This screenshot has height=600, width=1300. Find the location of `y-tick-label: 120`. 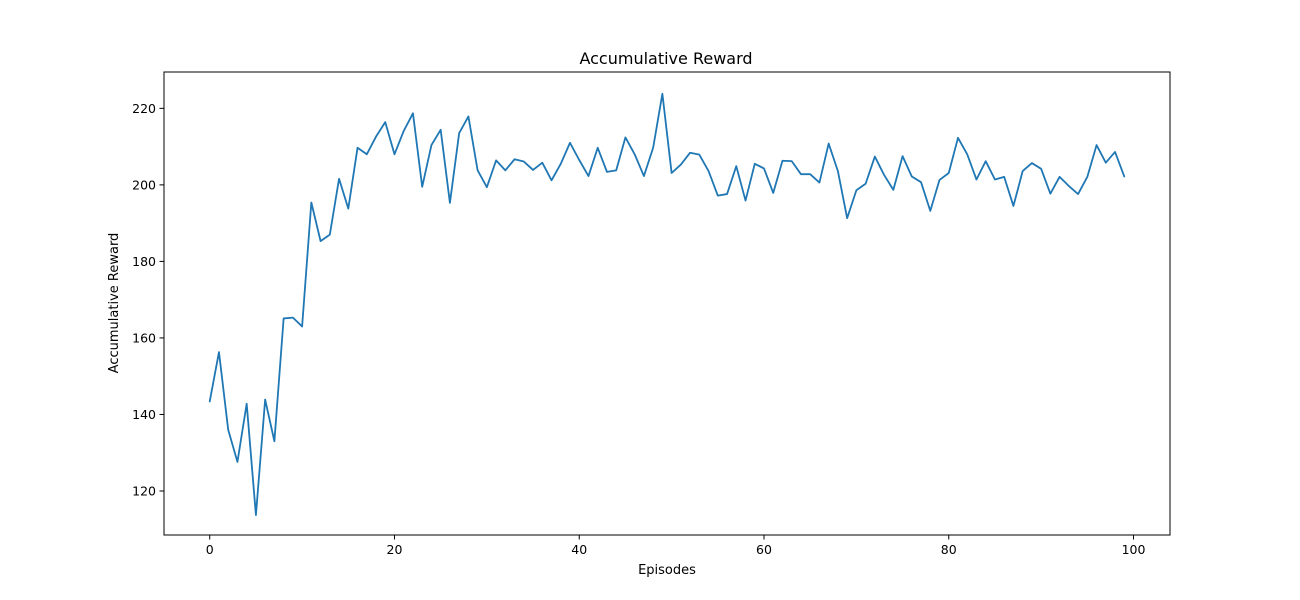

y-tick-label: 120 is located at coordinates (144, 490).